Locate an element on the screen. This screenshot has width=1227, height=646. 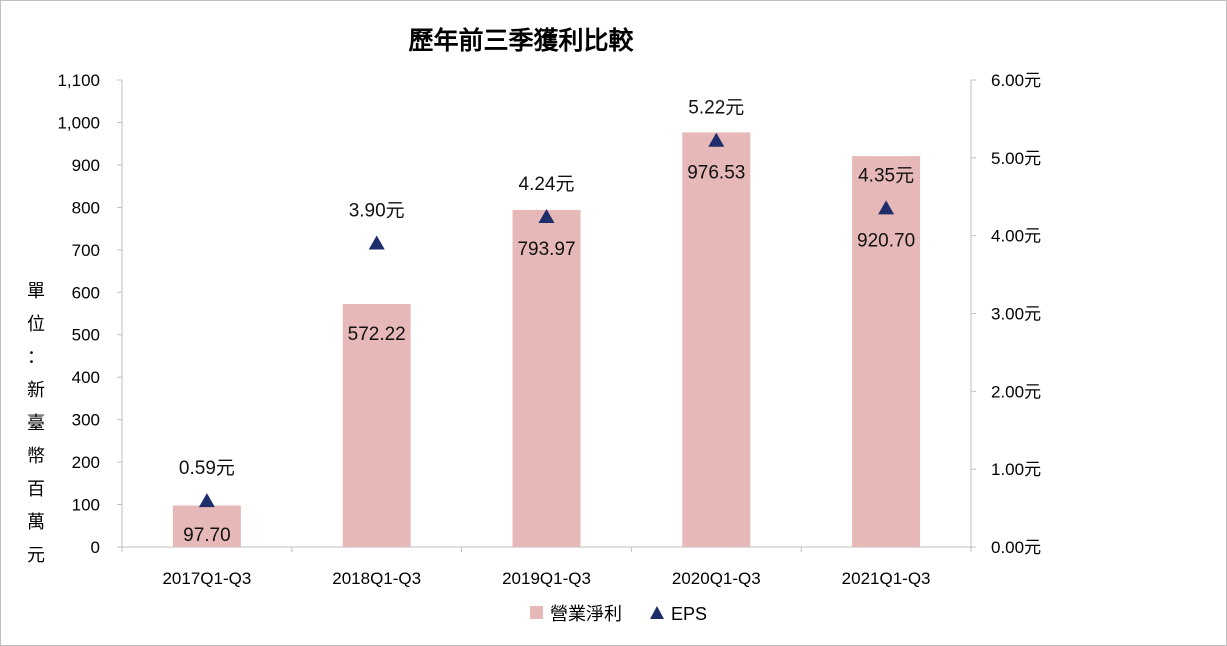
left-tick-label: 1,100 is located at coordinates (78, 80).